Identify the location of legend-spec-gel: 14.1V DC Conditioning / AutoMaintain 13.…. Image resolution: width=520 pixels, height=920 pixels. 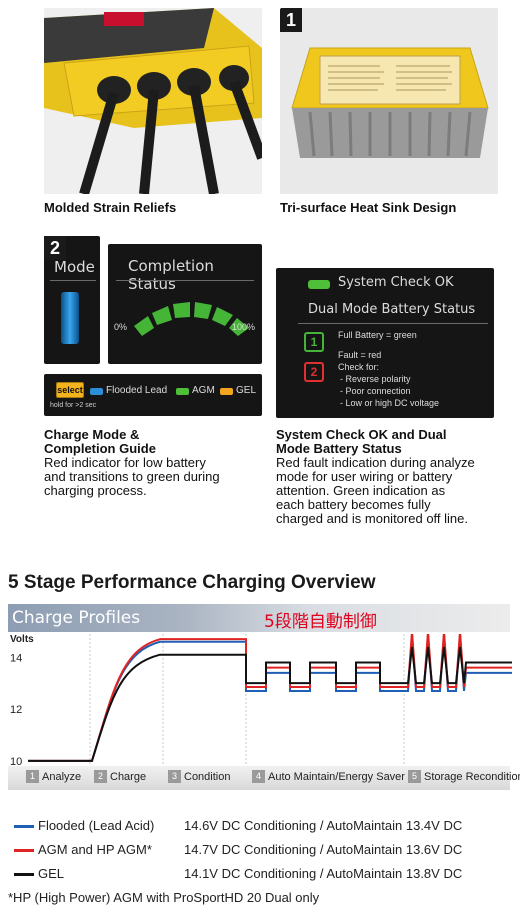
(323, 873).